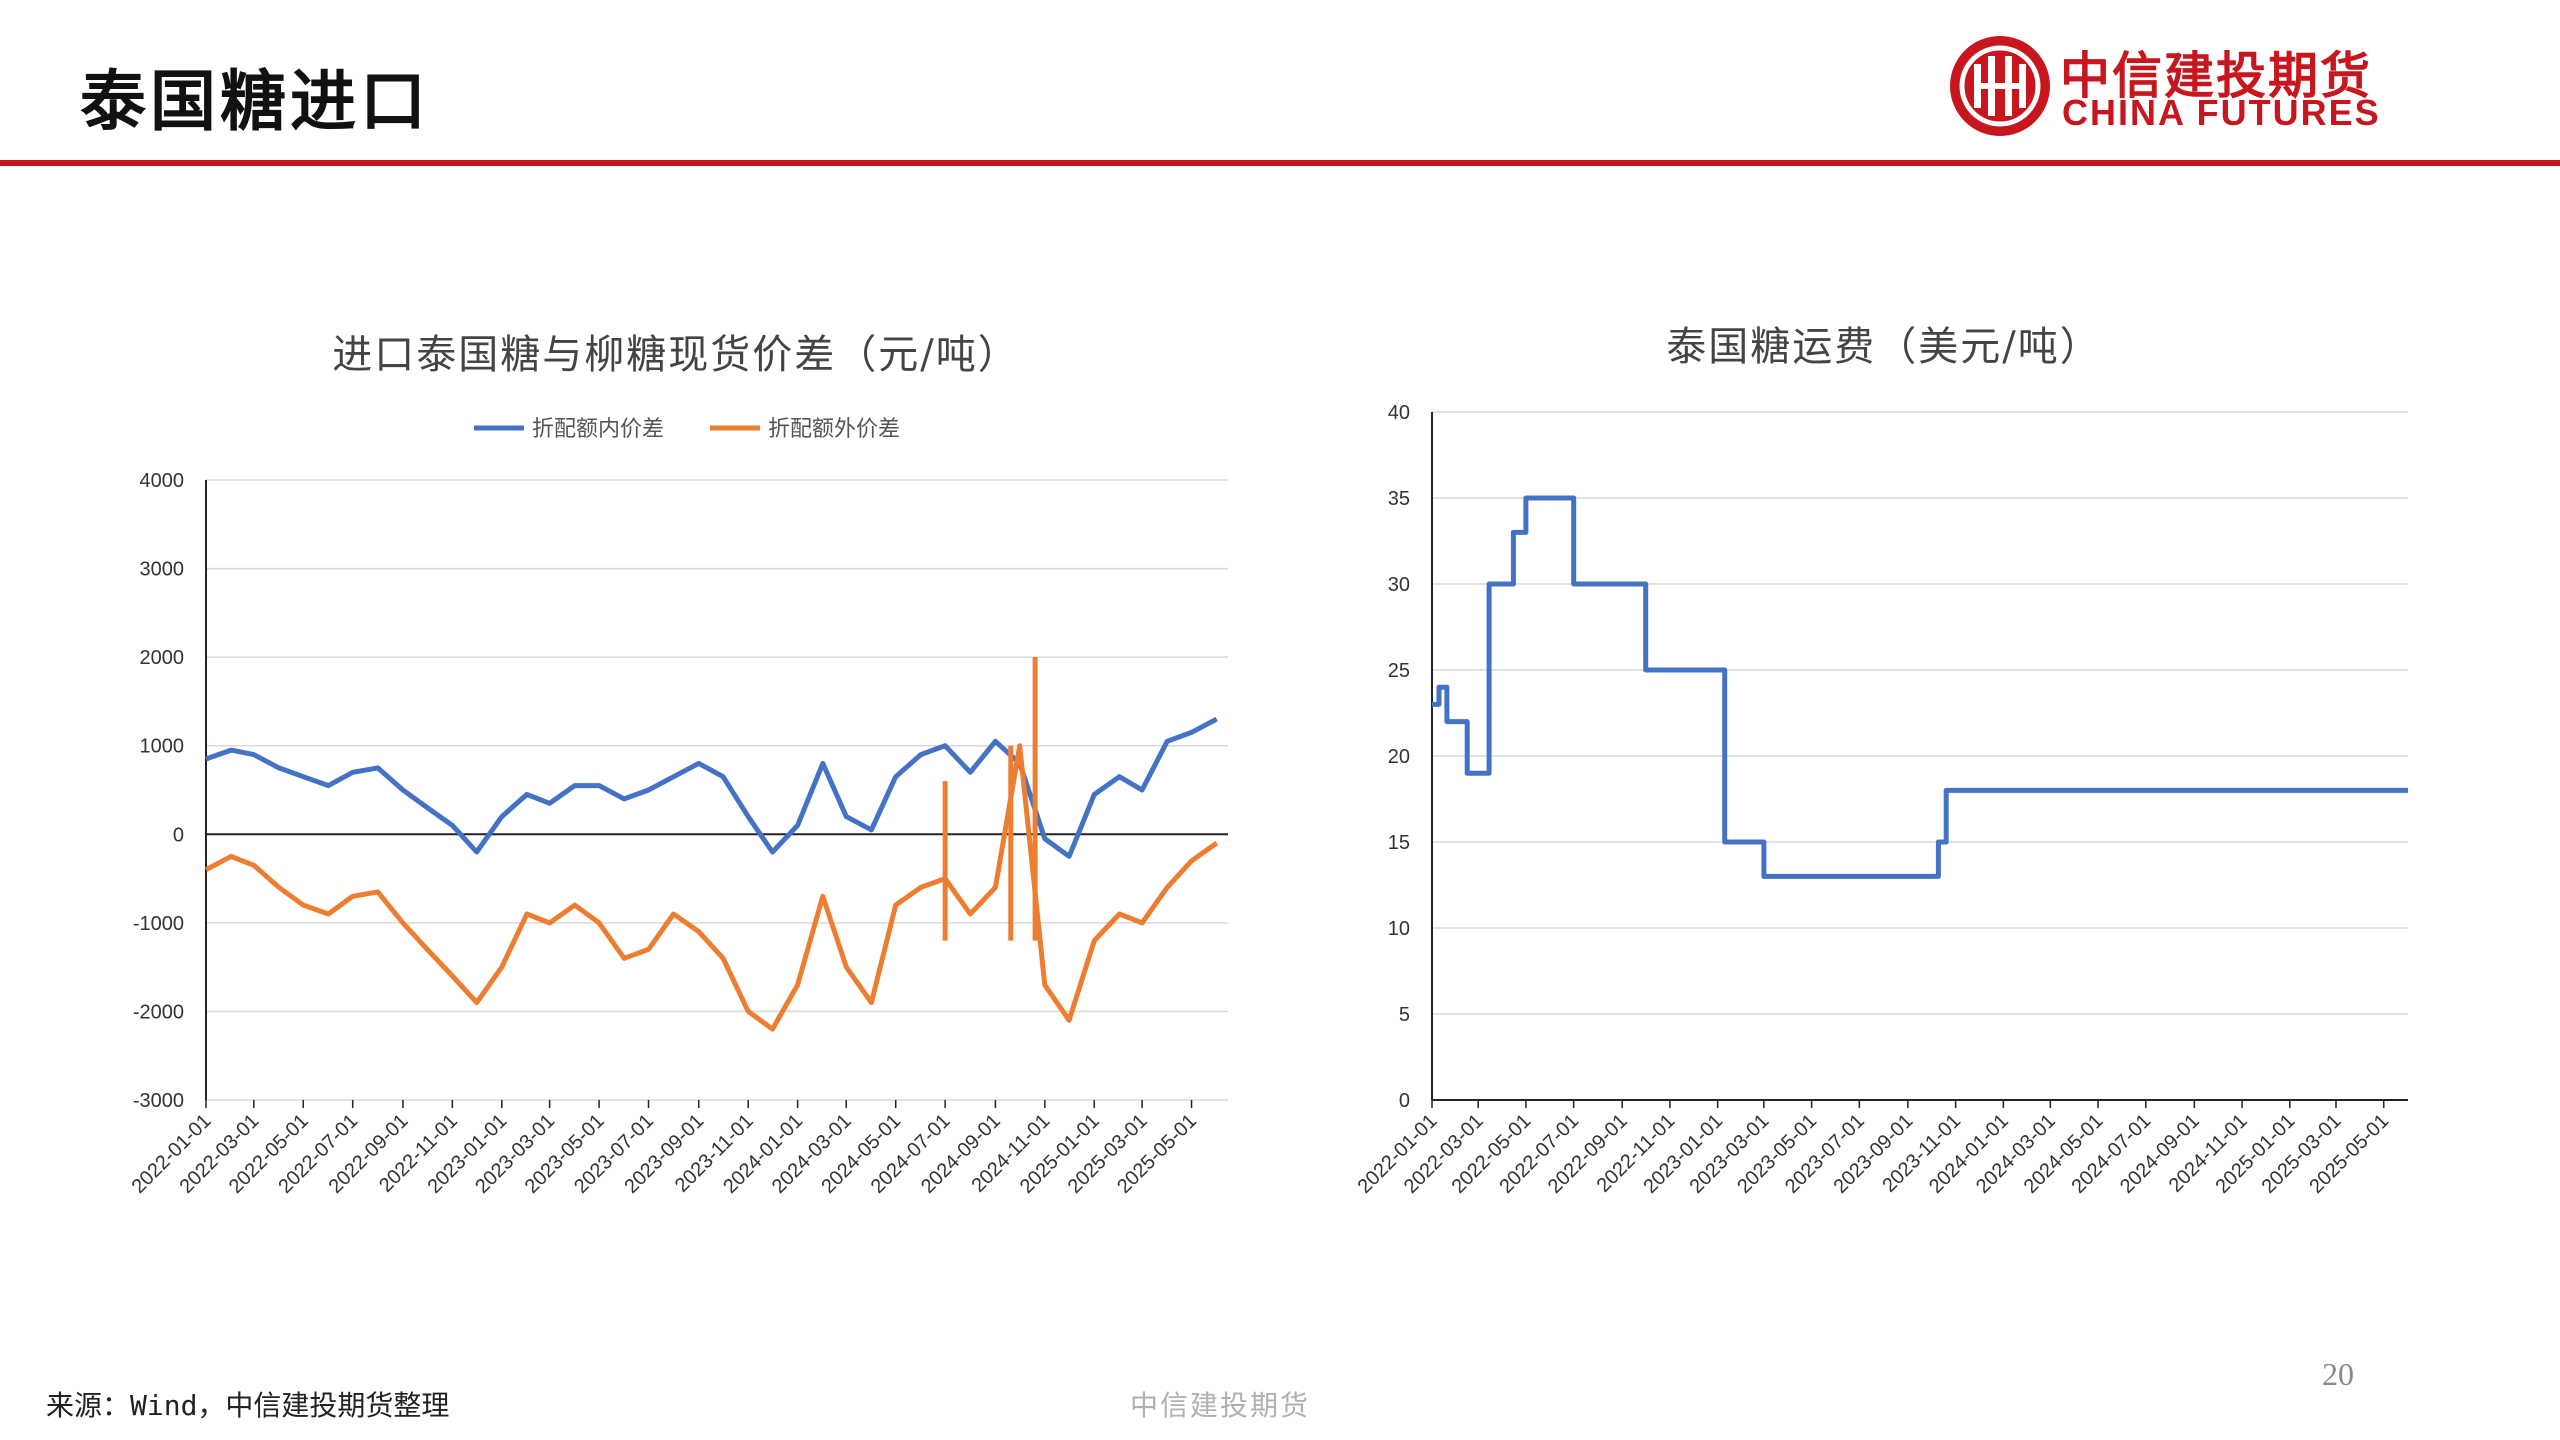 This screenshot has width=2560, height=1440. What do you see at coordinates (1399, 929) in the screenshot?
I see `y-tick-label: 10` at bounding box center [1399, 929].